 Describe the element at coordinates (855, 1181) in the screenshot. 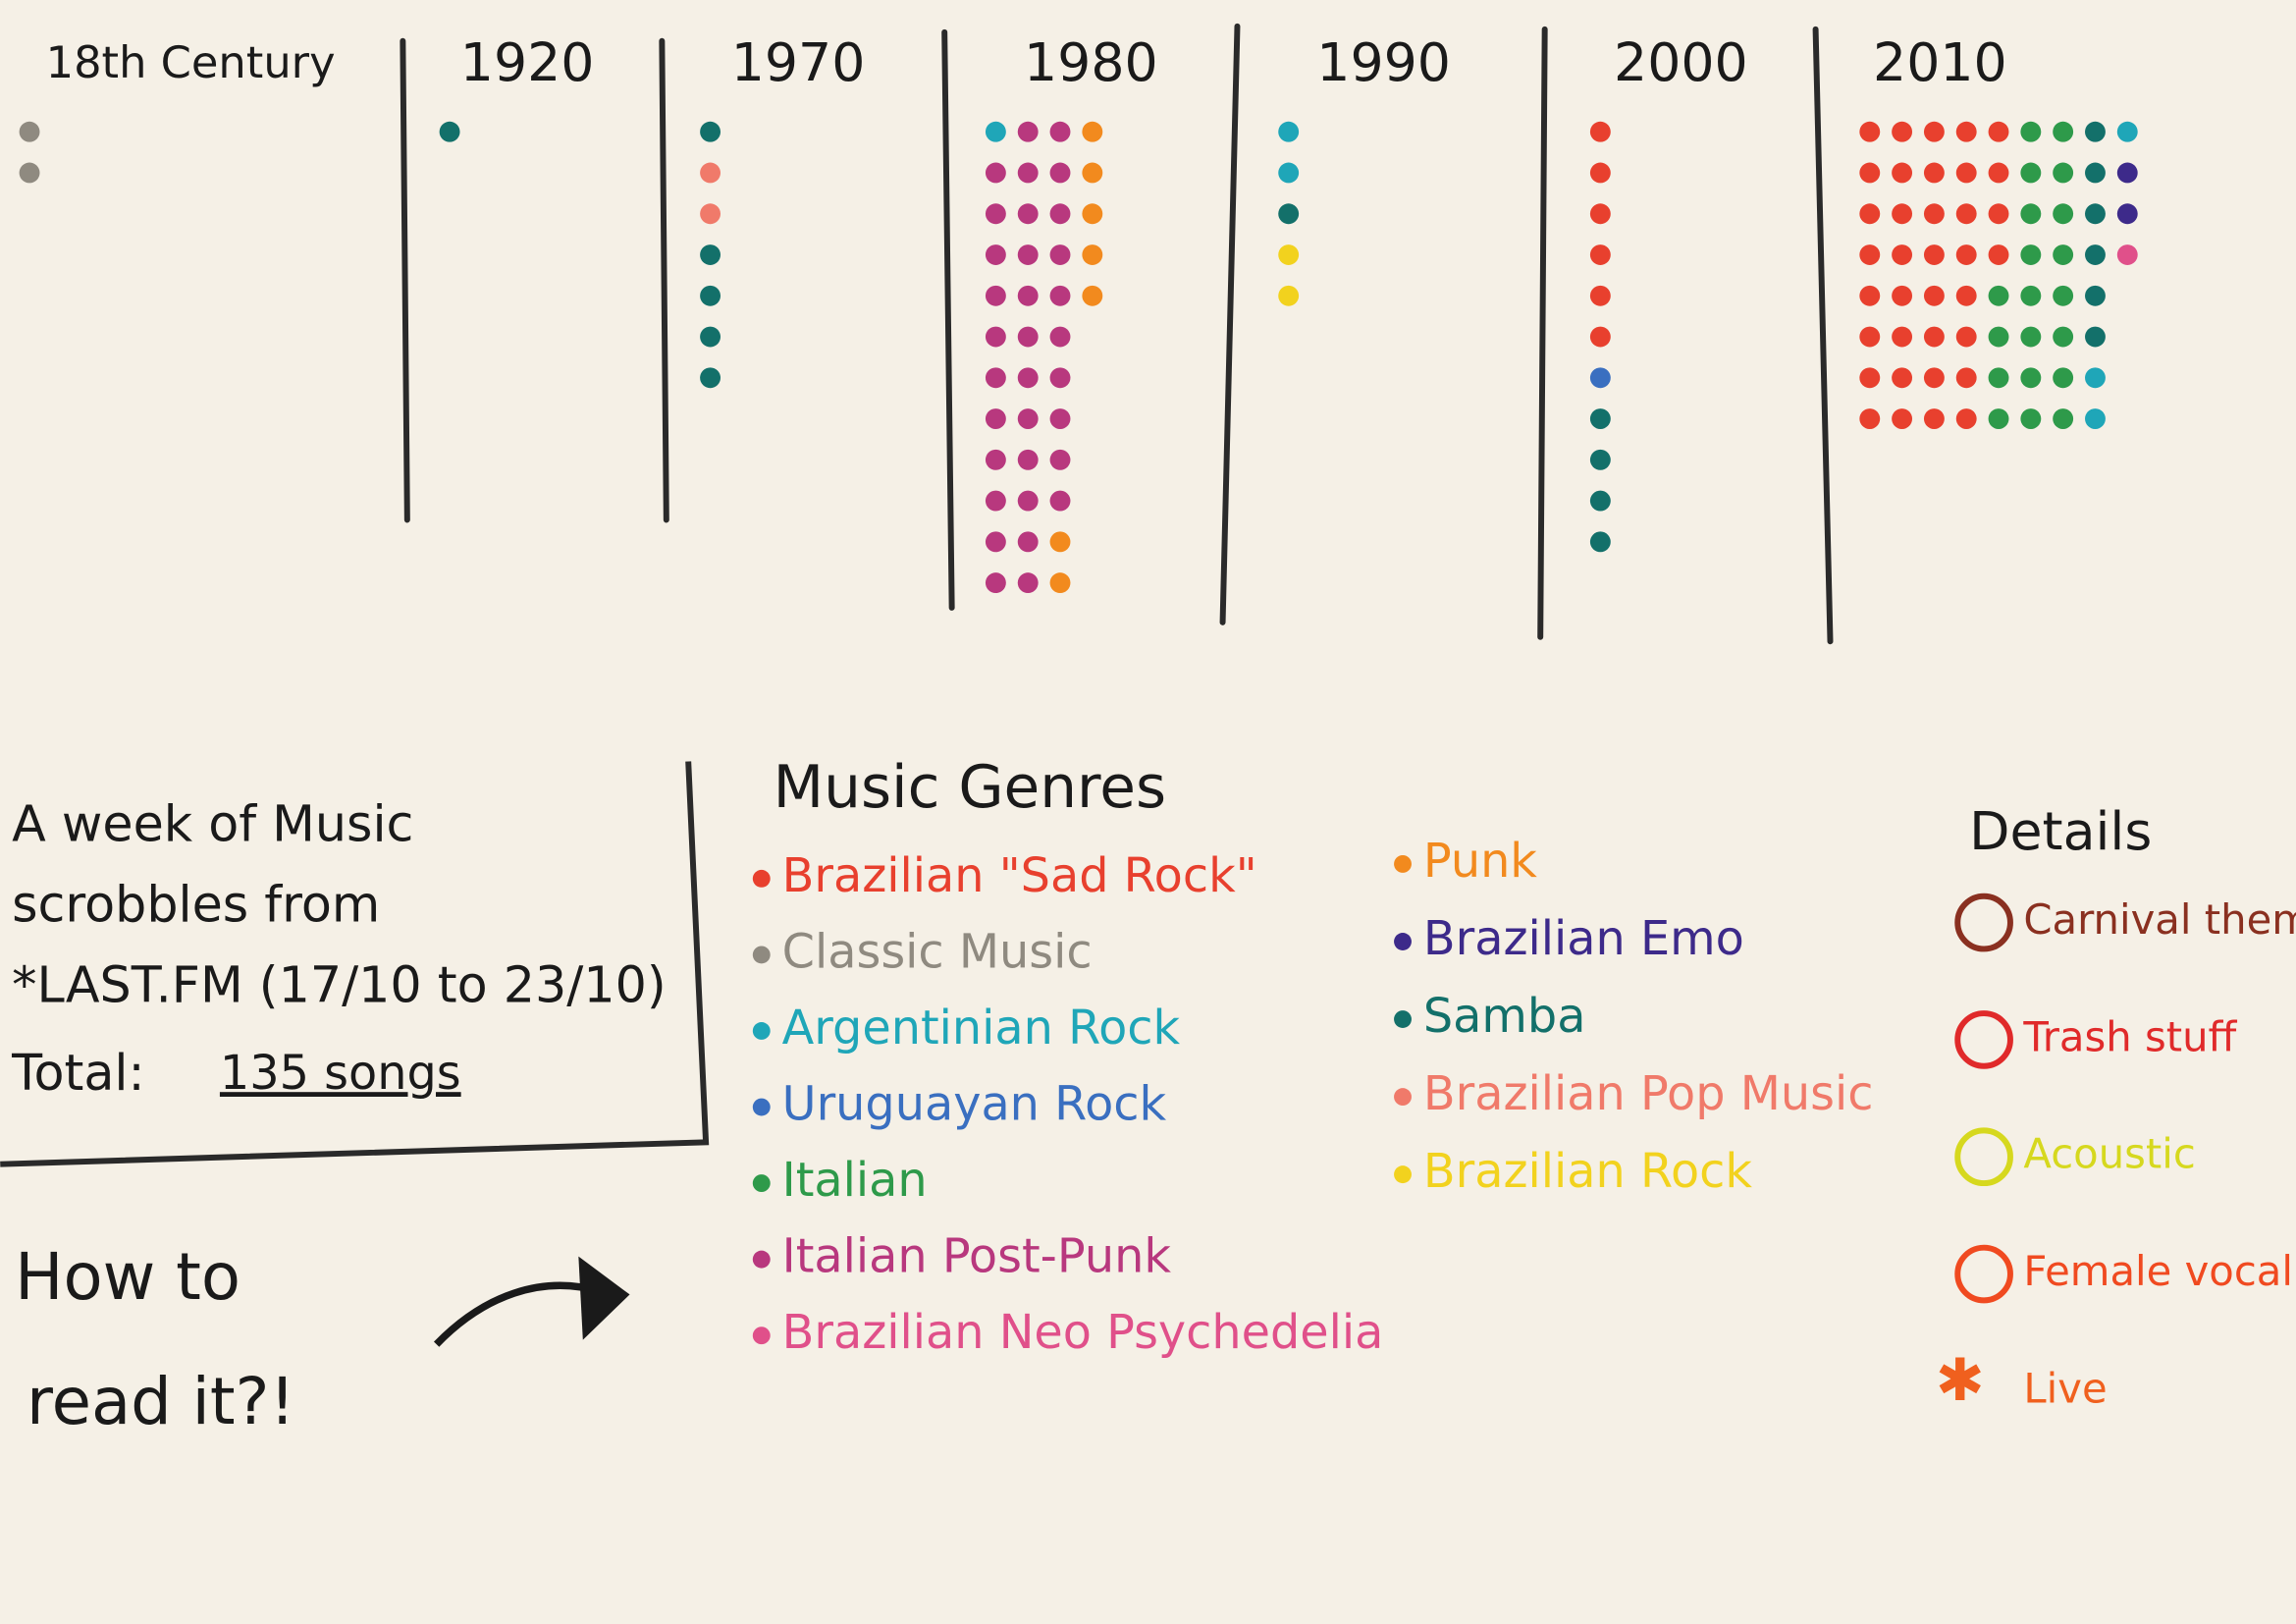

I see `legend-label: Italian` at that location.